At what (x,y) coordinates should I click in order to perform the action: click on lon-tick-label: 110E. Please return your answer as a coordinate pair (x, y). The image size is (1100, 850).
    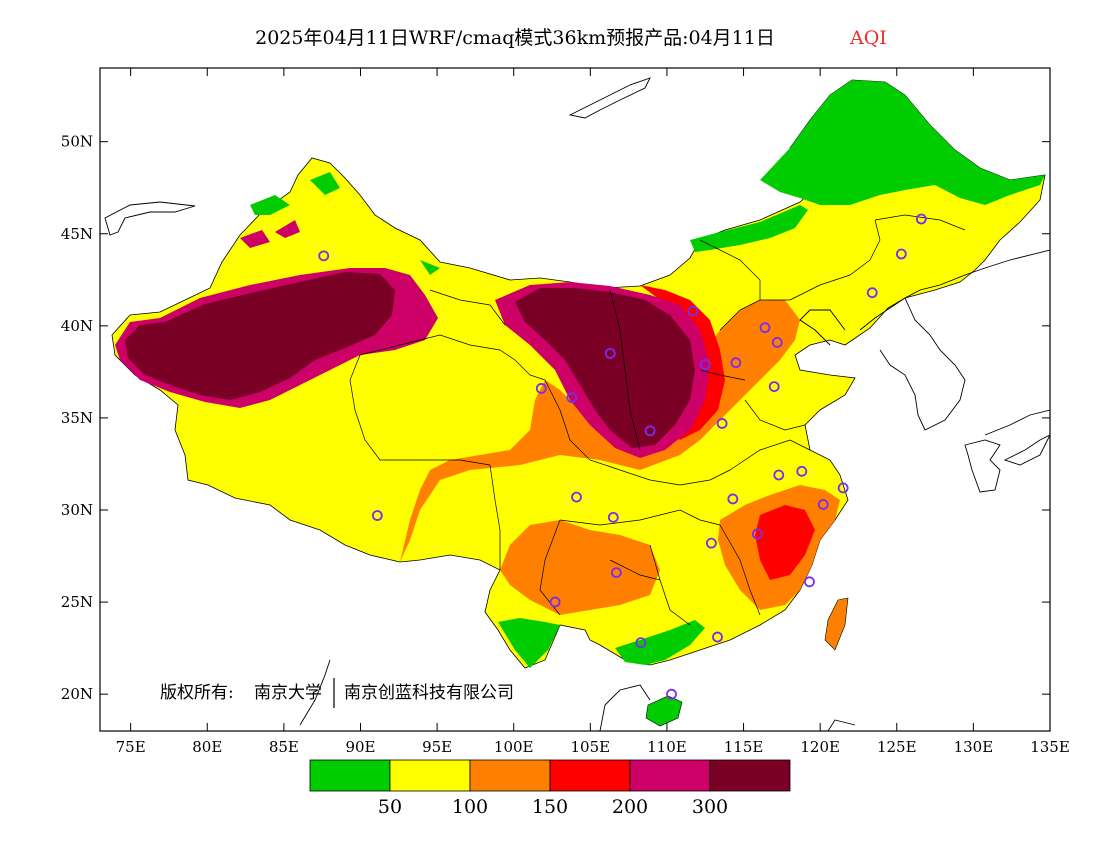
    Looking at the image, I should click on (667, 747).